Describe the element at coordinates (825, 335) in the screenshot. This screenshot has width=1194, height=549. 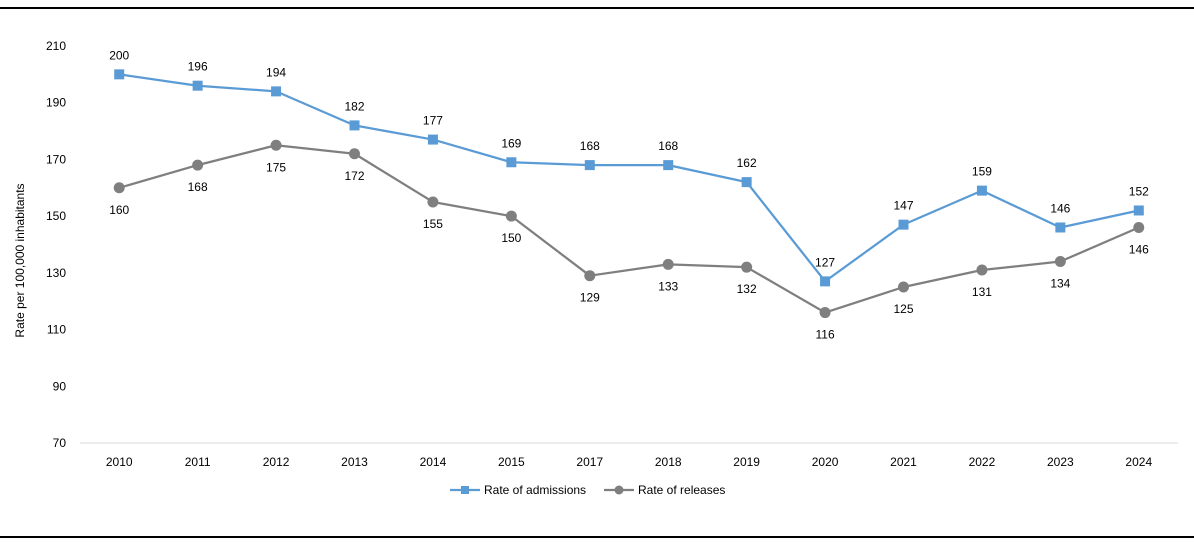
I see `data-label: 116` at that location.